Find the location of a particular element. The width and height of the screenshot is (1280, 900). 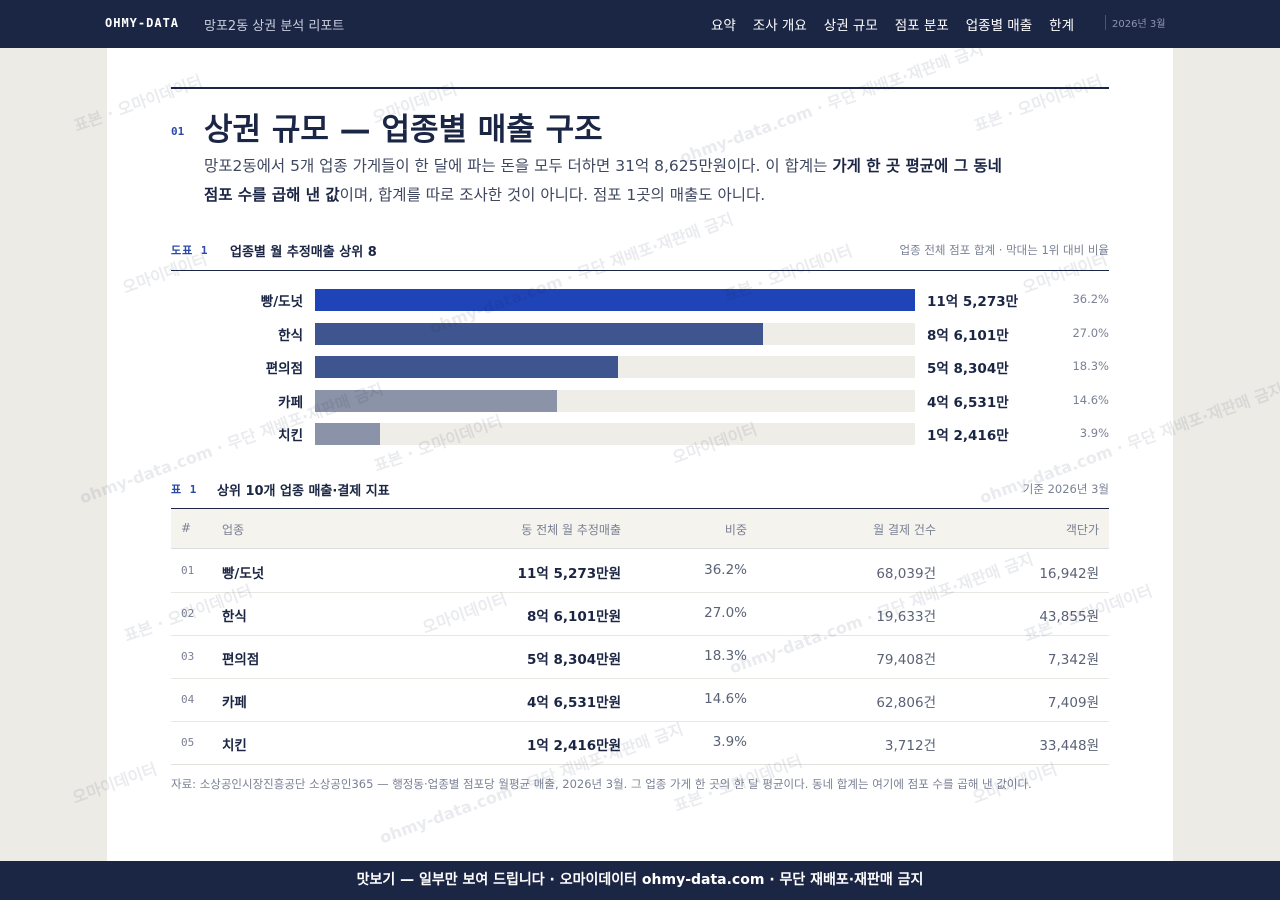

nav-link: 요약 is located at coordinates (723, 26).